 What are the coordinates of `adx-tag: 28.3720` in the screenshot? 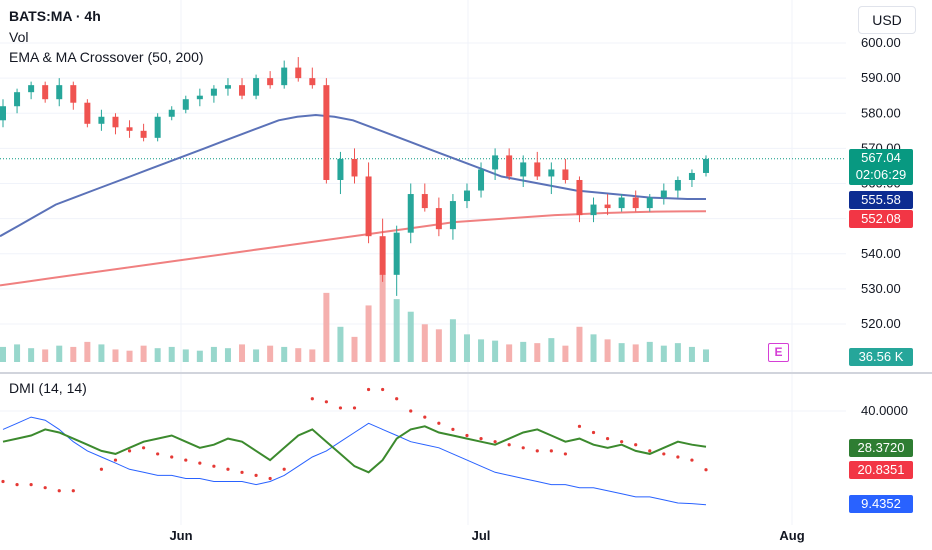 It's located at (881, 448).